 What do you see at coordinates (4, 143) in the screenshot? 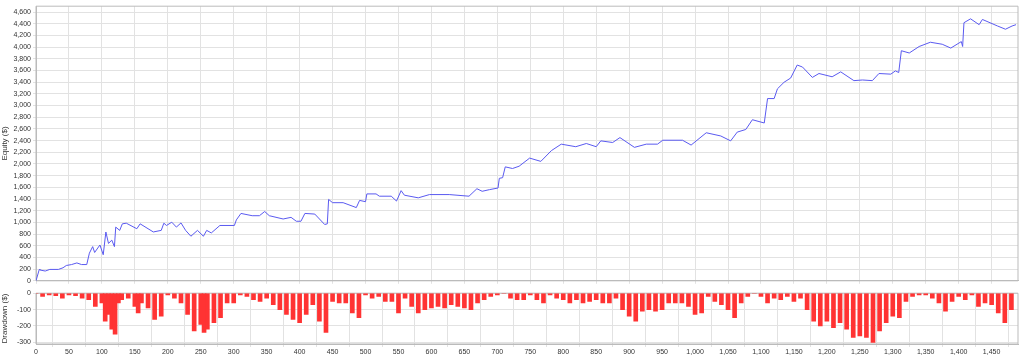
I see `y-axis-title: Equity ($)` at bounding box center [4, 143].